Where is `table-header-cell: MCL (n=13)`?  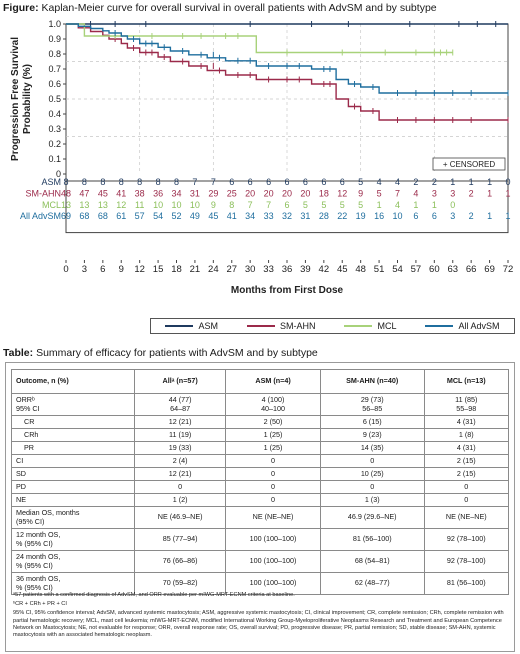
table-header-cell: MCL (n=13) is located at coordinates (466, 381).